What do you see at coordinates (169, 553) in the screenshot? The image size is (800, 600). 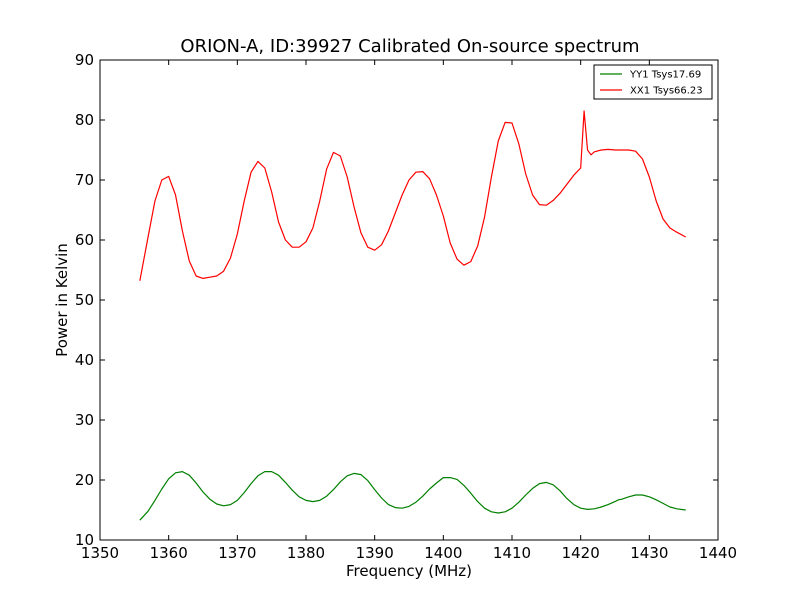 I see `x-tick-label: 1360` at bounding box center [169, 553].